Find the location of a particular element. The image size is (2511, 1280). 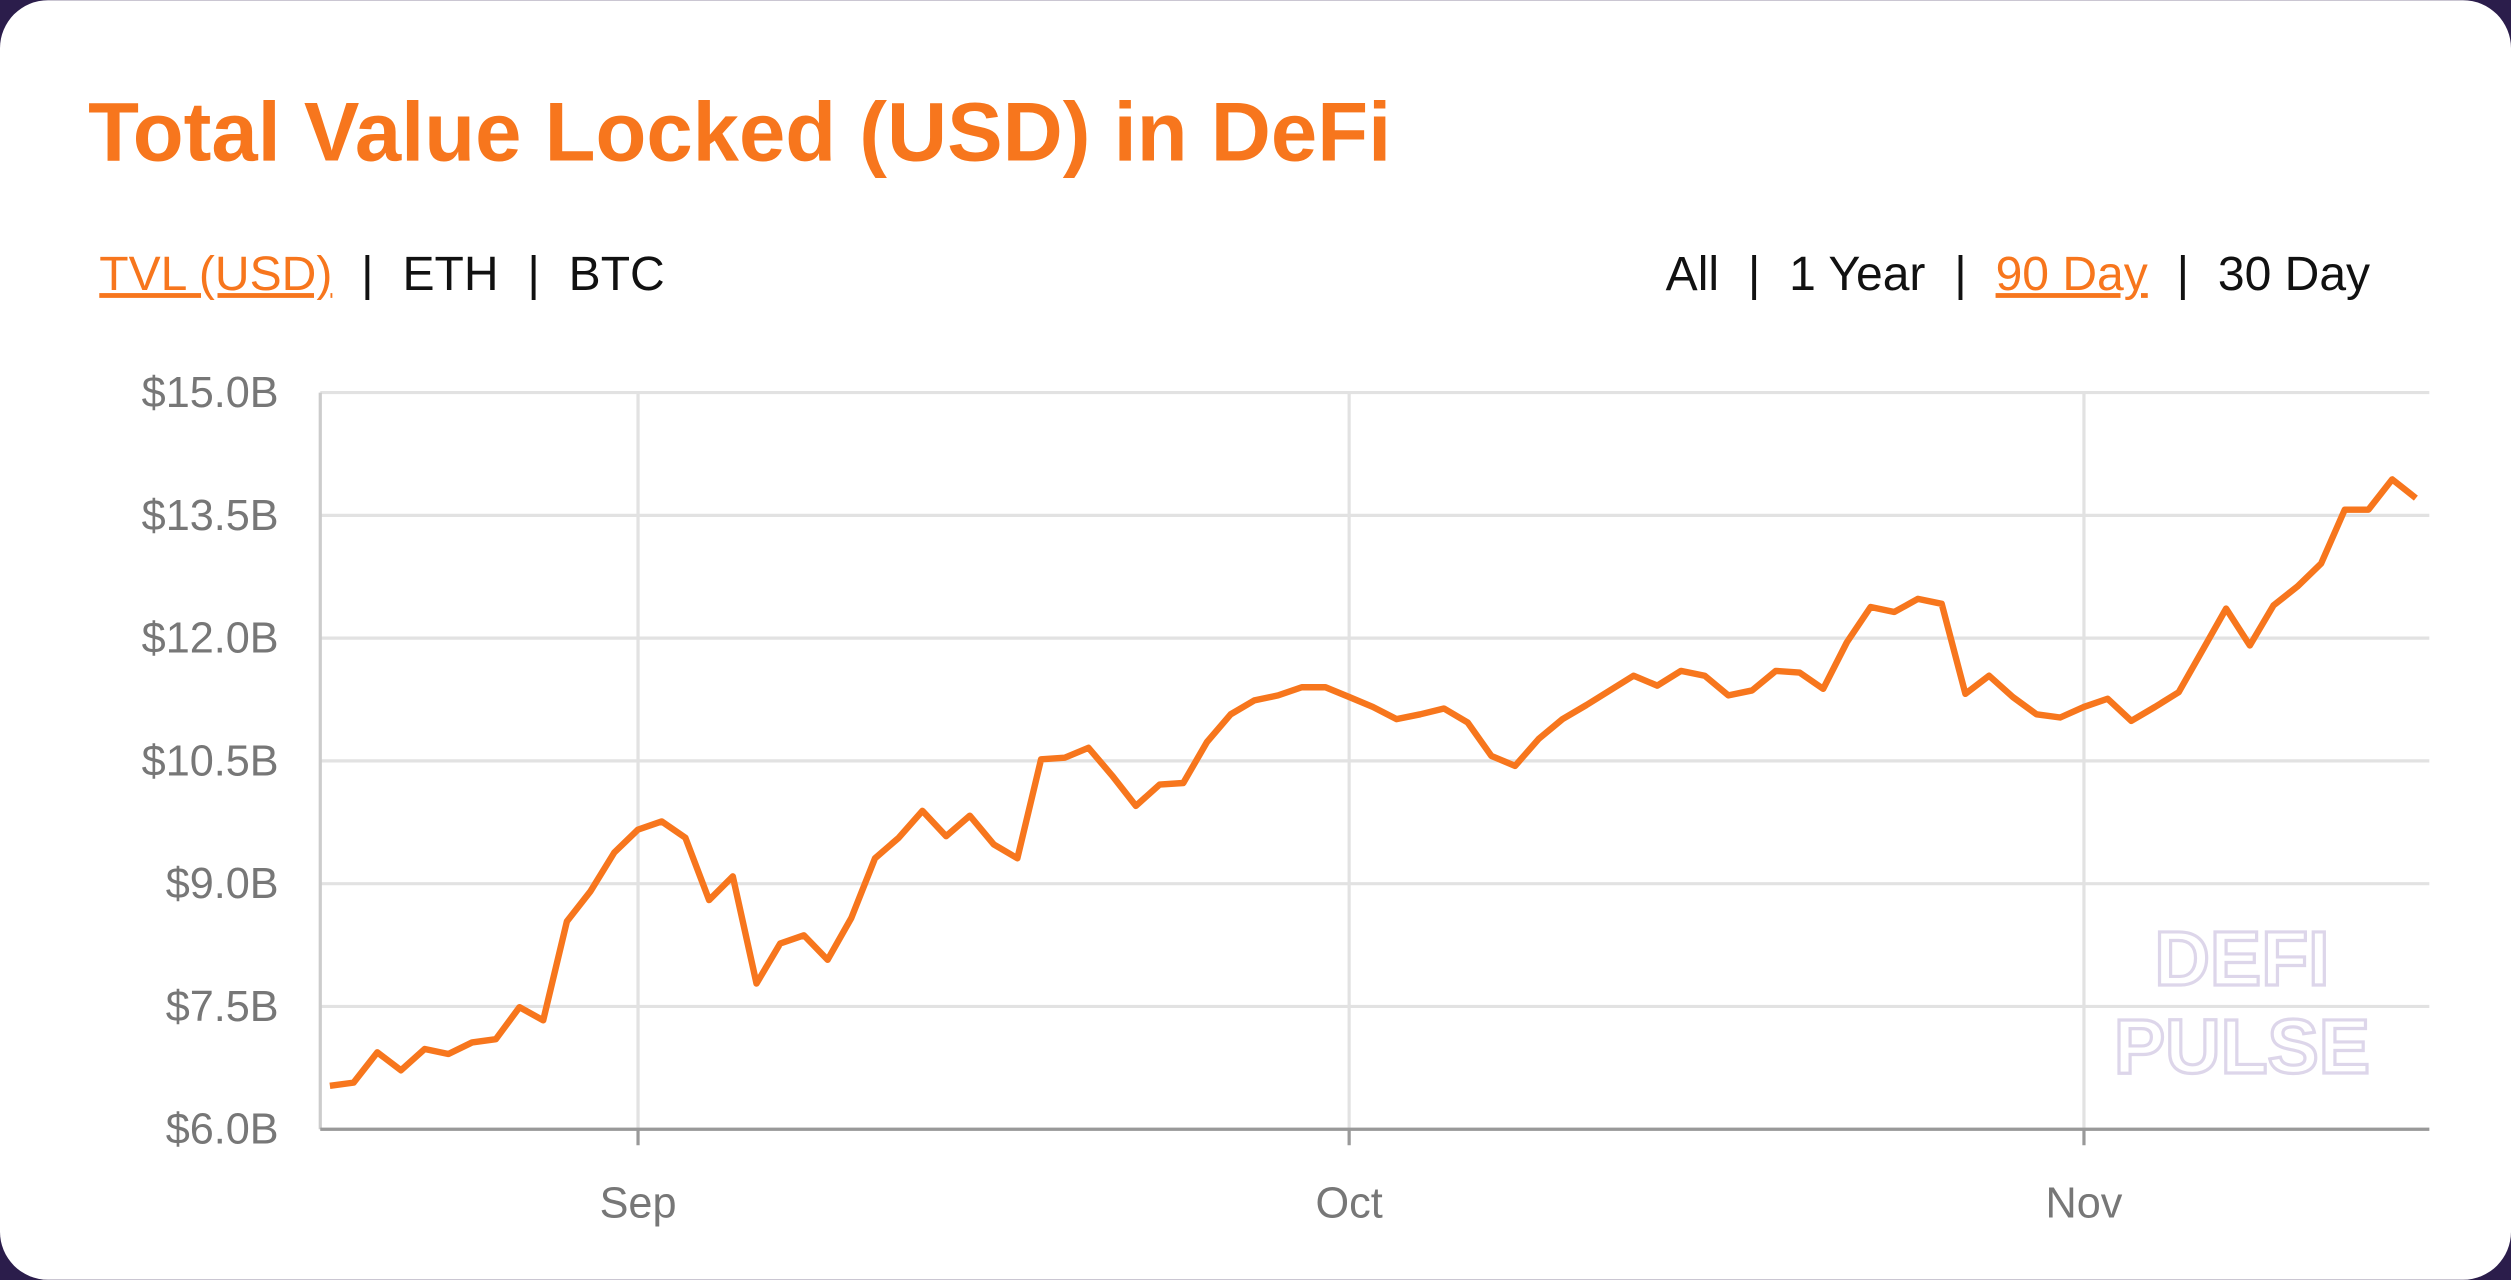

y-tick-label: $6.0B is located at coordinates (222, 1130).